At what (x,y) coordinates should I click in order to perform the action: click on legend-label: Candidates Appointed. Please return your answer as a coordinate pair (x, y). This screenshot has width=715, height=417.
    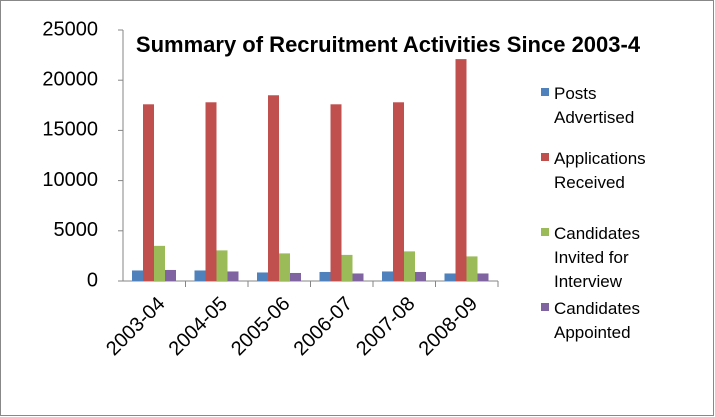
    Looking at the image, I should click on (597, 320).